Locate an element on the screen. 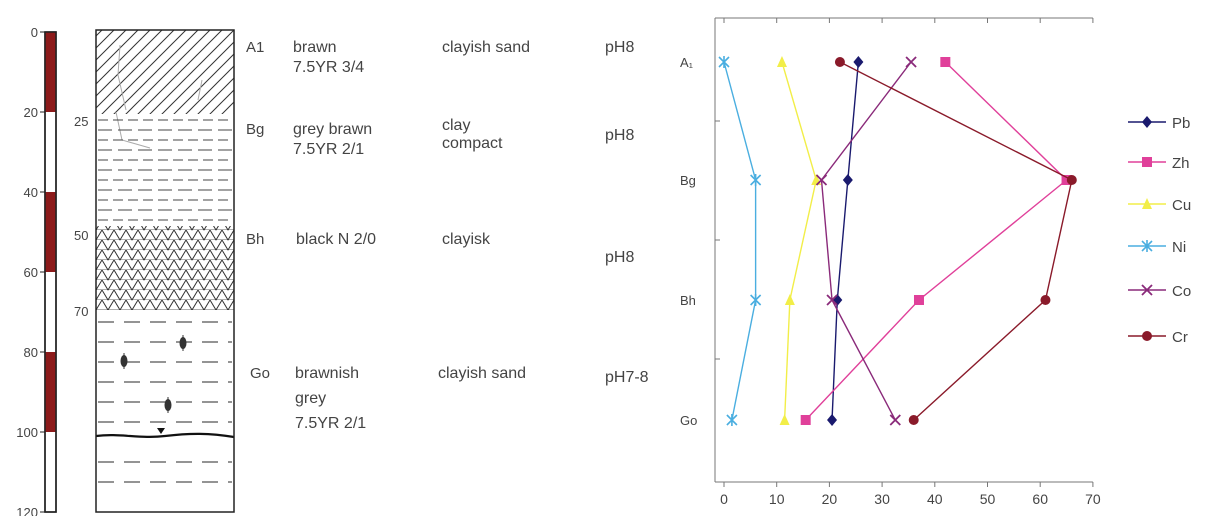 Image resolution: width=1211 pixels, height=516 pixels. lithology-frame is located at coordinates (165, 271).